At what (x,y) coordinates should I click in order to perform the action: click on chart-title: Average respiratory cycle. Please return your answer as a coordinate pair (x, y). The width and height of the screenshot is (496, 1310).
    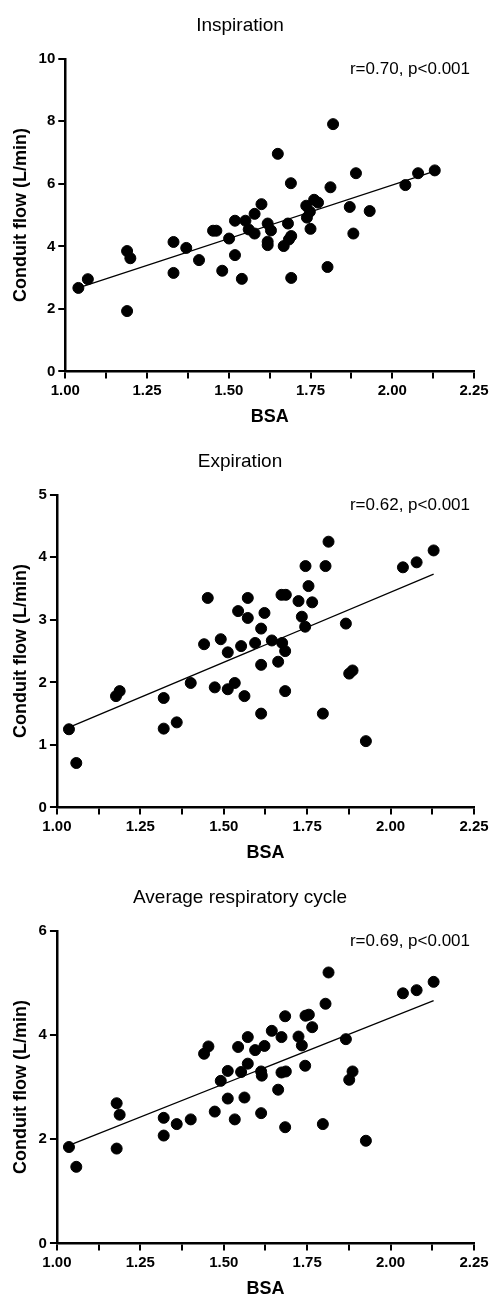
    Looking at the image, I should click on (240, 896).